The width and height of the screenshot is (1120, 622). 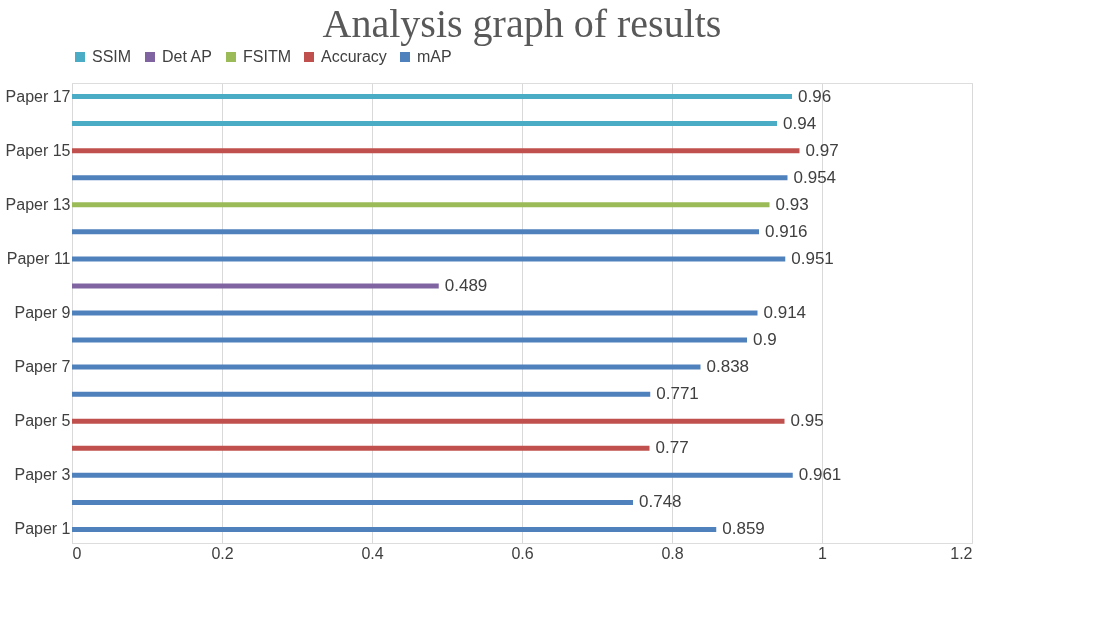 I want to click on chart-title: Analysis graph of results, so click(x=522, y=23).